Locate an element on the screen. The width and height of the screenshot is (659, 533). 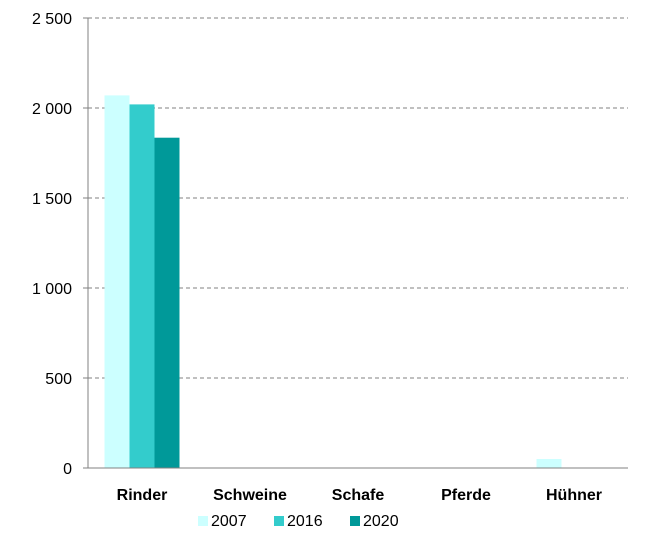
y-tick-label: 500 is located at coordinates (58, 379).